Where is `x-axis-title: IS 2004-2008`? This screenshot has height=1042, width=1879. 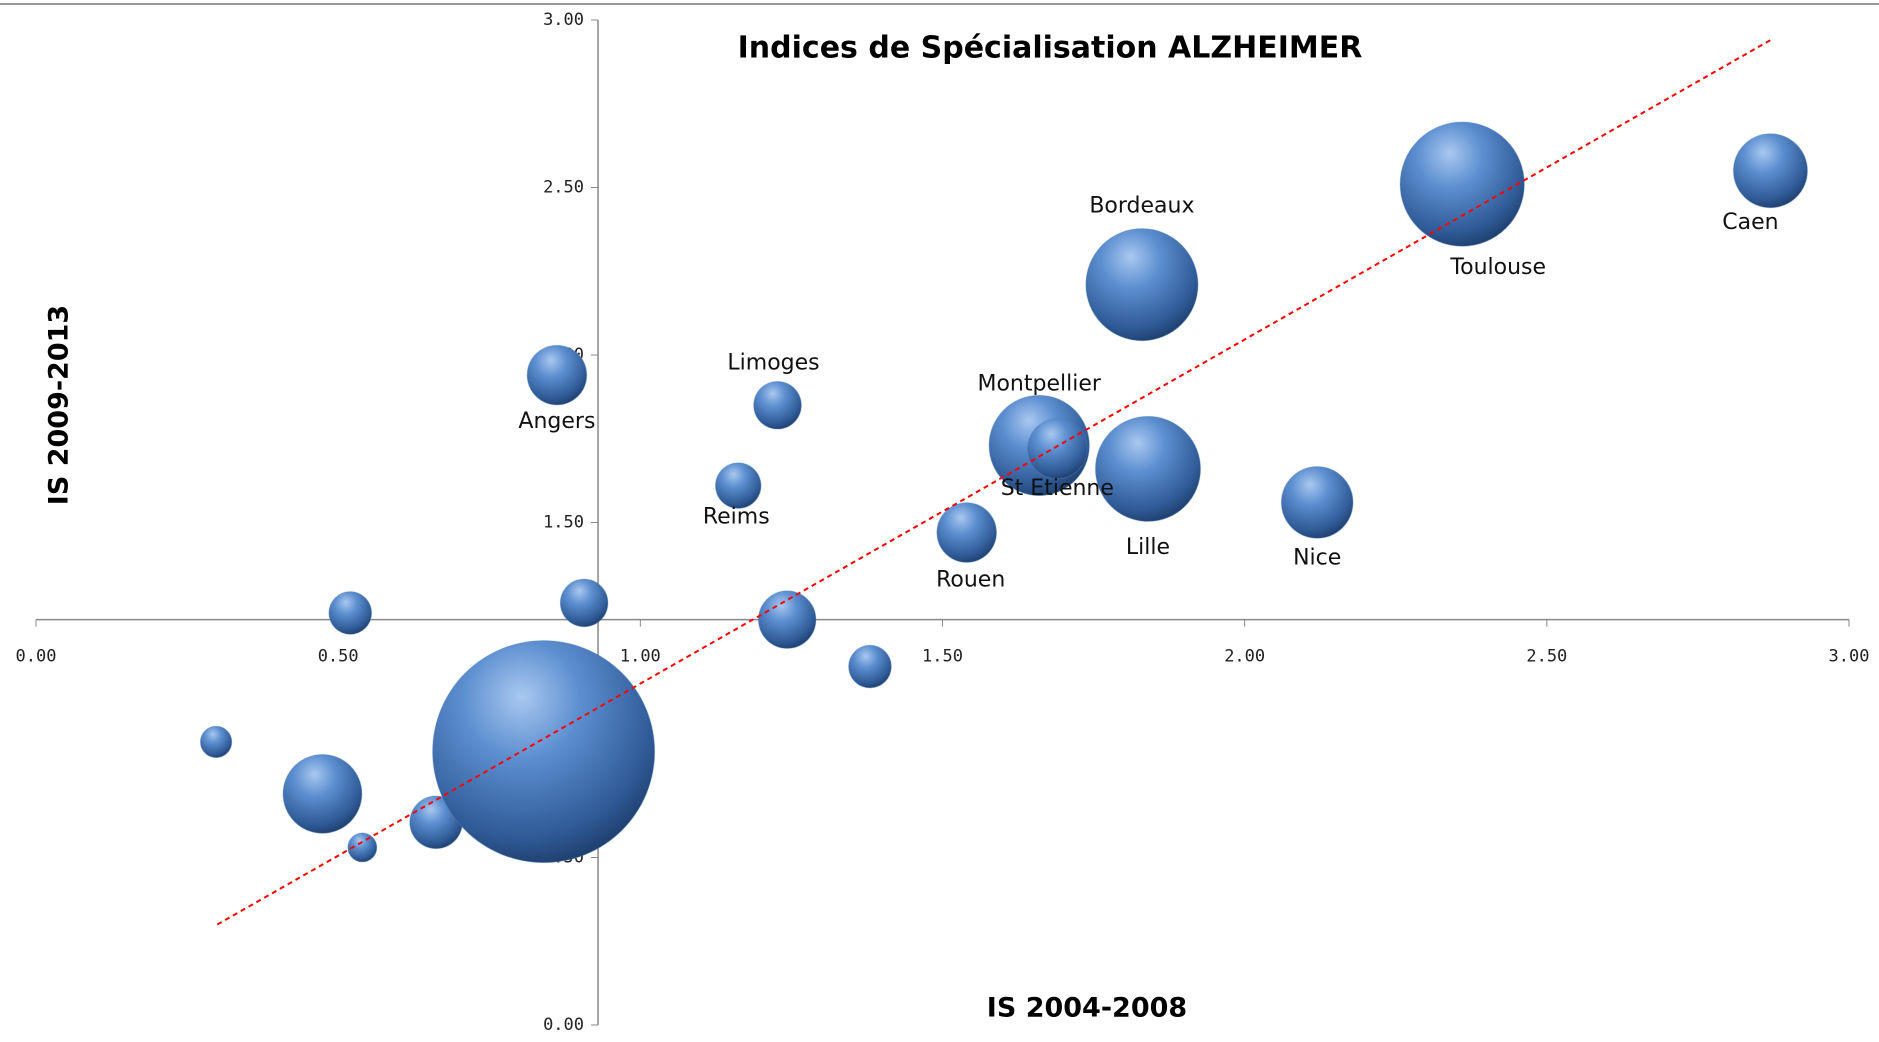
x-axis-title: IS 2004-2008 is located at coordinates (1087, 1008).